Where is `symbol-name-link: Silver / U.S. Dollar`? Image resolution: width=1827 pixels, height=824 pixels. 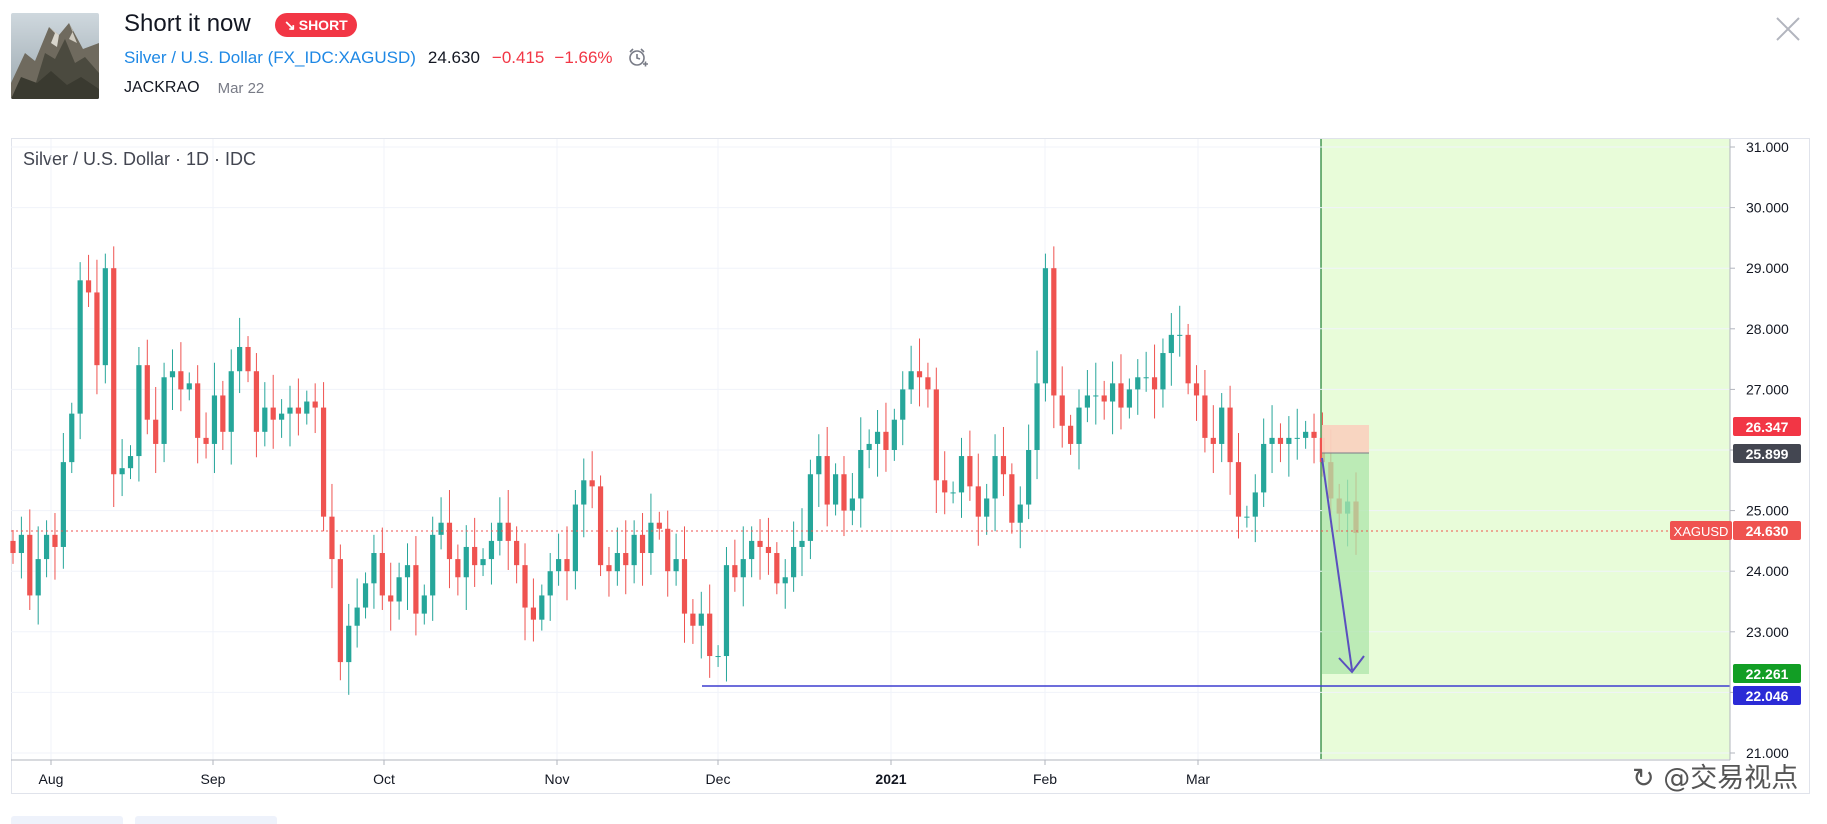
symbol-name-link: Silver / U.S. Dollar is located at coordinates (193, 57).